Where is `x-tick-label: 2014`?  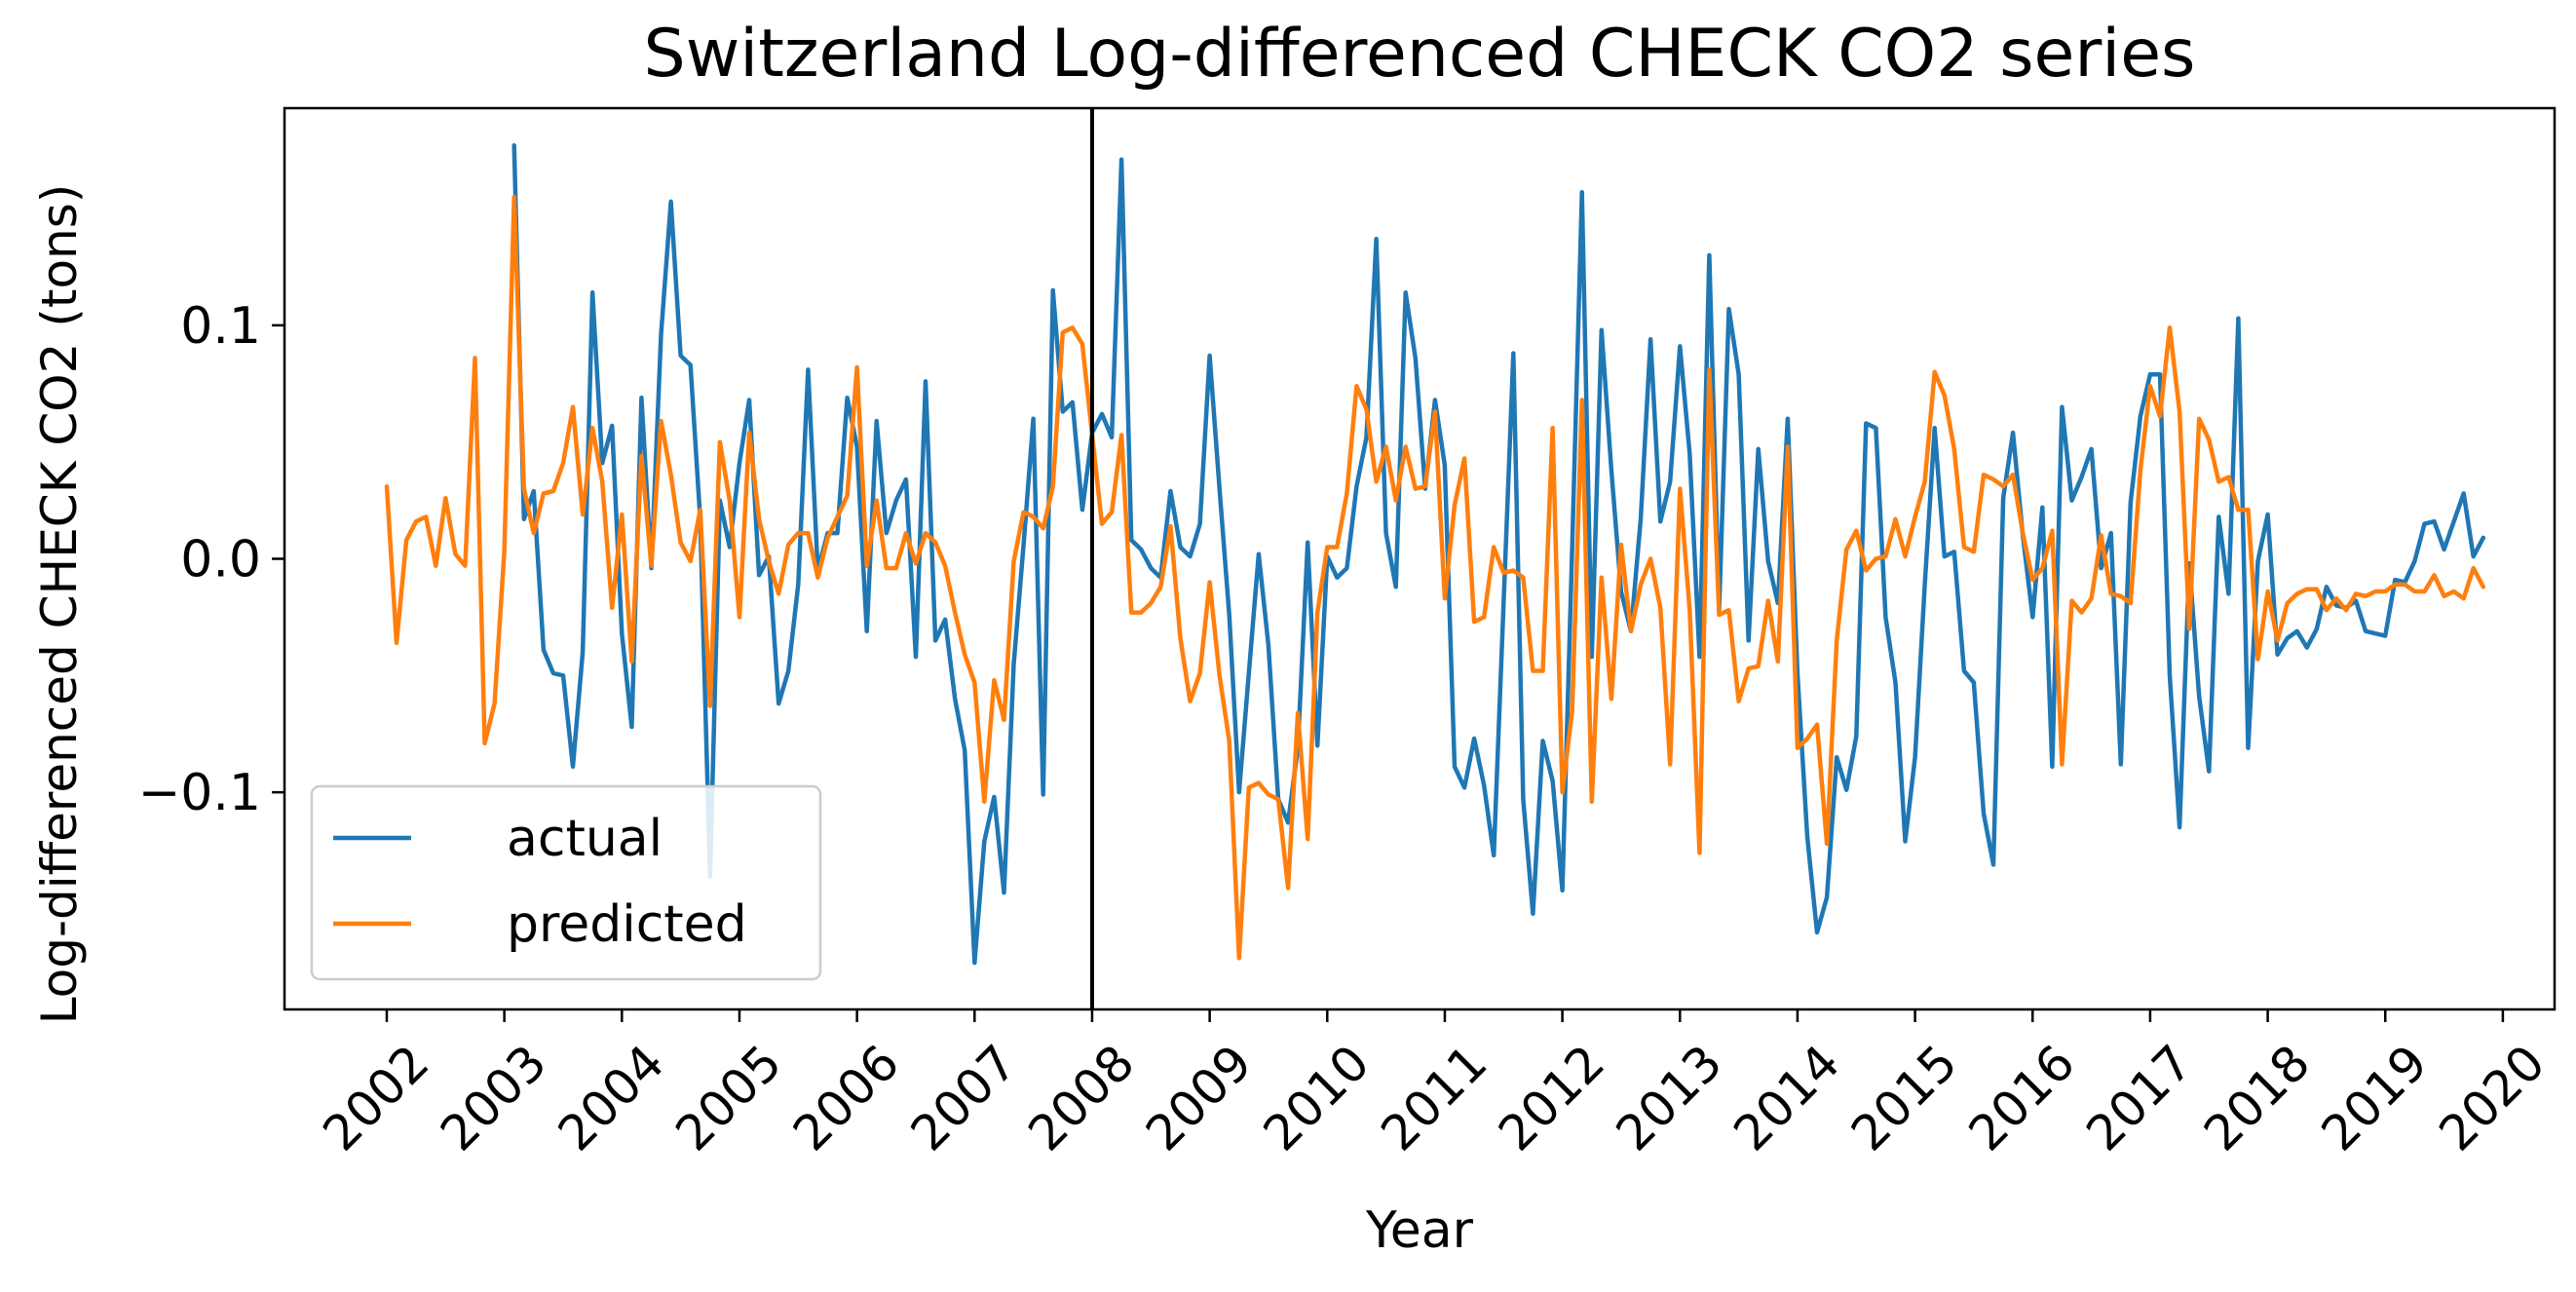 x-tick-label: 2014 is located at coordinates (1786, 1097).